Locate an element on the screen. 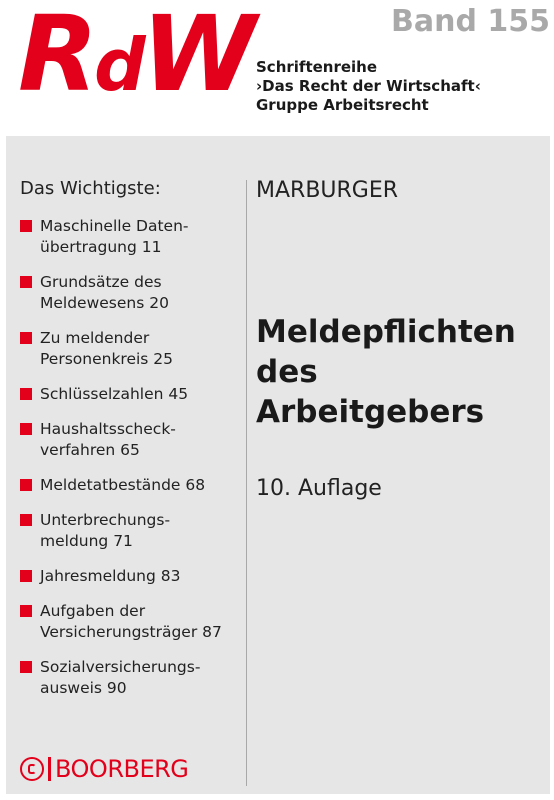 The width and height of the screenshot is (554, 800). list-item: Aufgaben der Versicherungsträger 87 is located at coordinates (132, 622).